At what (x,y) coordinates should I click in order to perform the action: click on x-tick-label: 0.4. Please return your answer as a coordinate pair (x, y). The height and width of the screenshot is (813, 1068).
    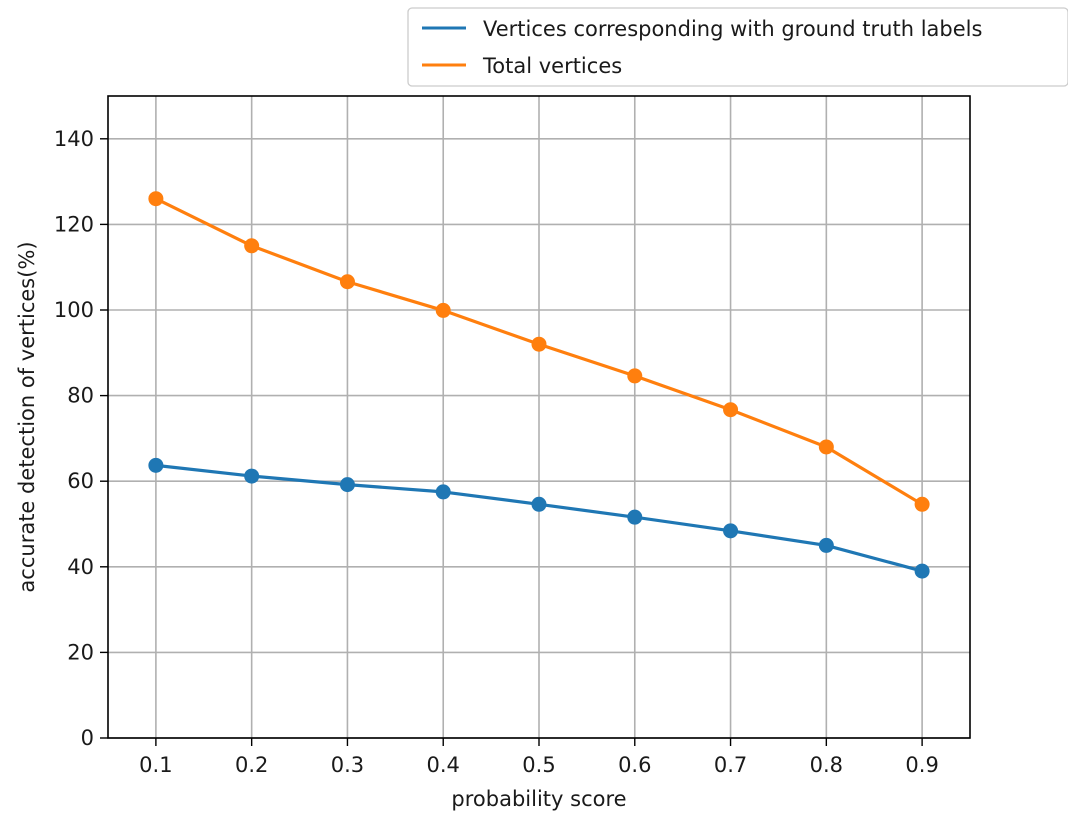
    Looking at the image, I should click on (443, 765).